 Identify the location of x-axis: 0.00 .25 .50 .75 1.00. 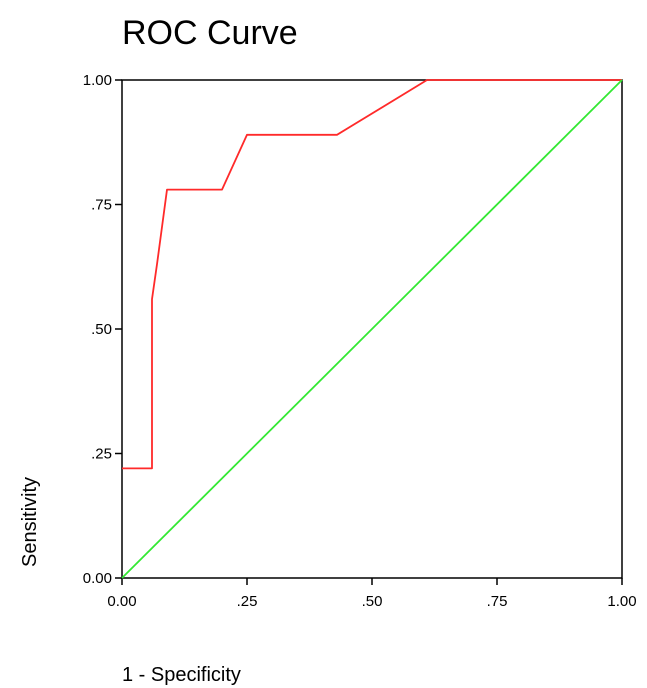
(372, 594).